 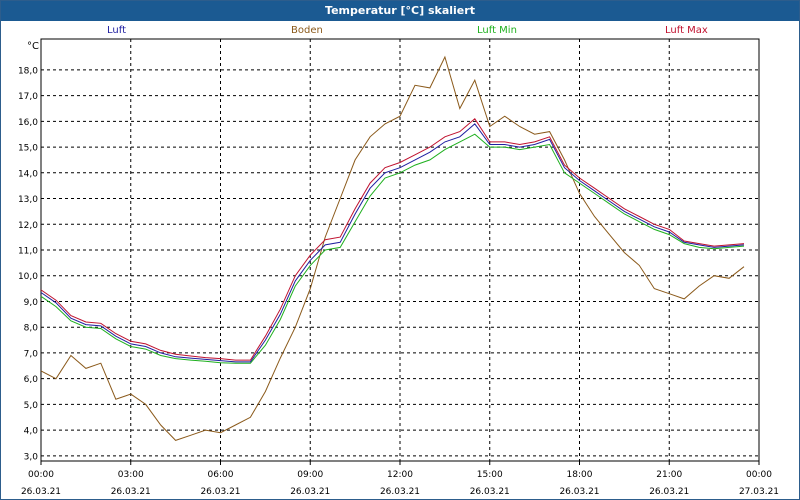 I want to click on y-tick-label: 7,0, so click(x=31, y=354).